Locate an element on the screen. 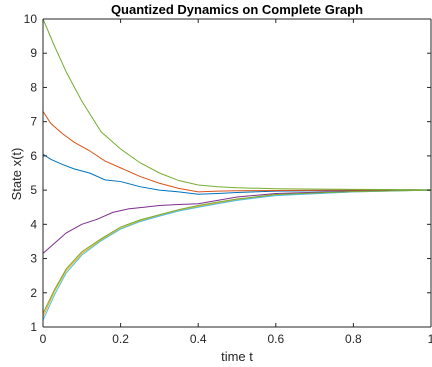 The width and height of the screenshot is (432, 367). y-tick-label: 10 is located at coordinates (31, 19).